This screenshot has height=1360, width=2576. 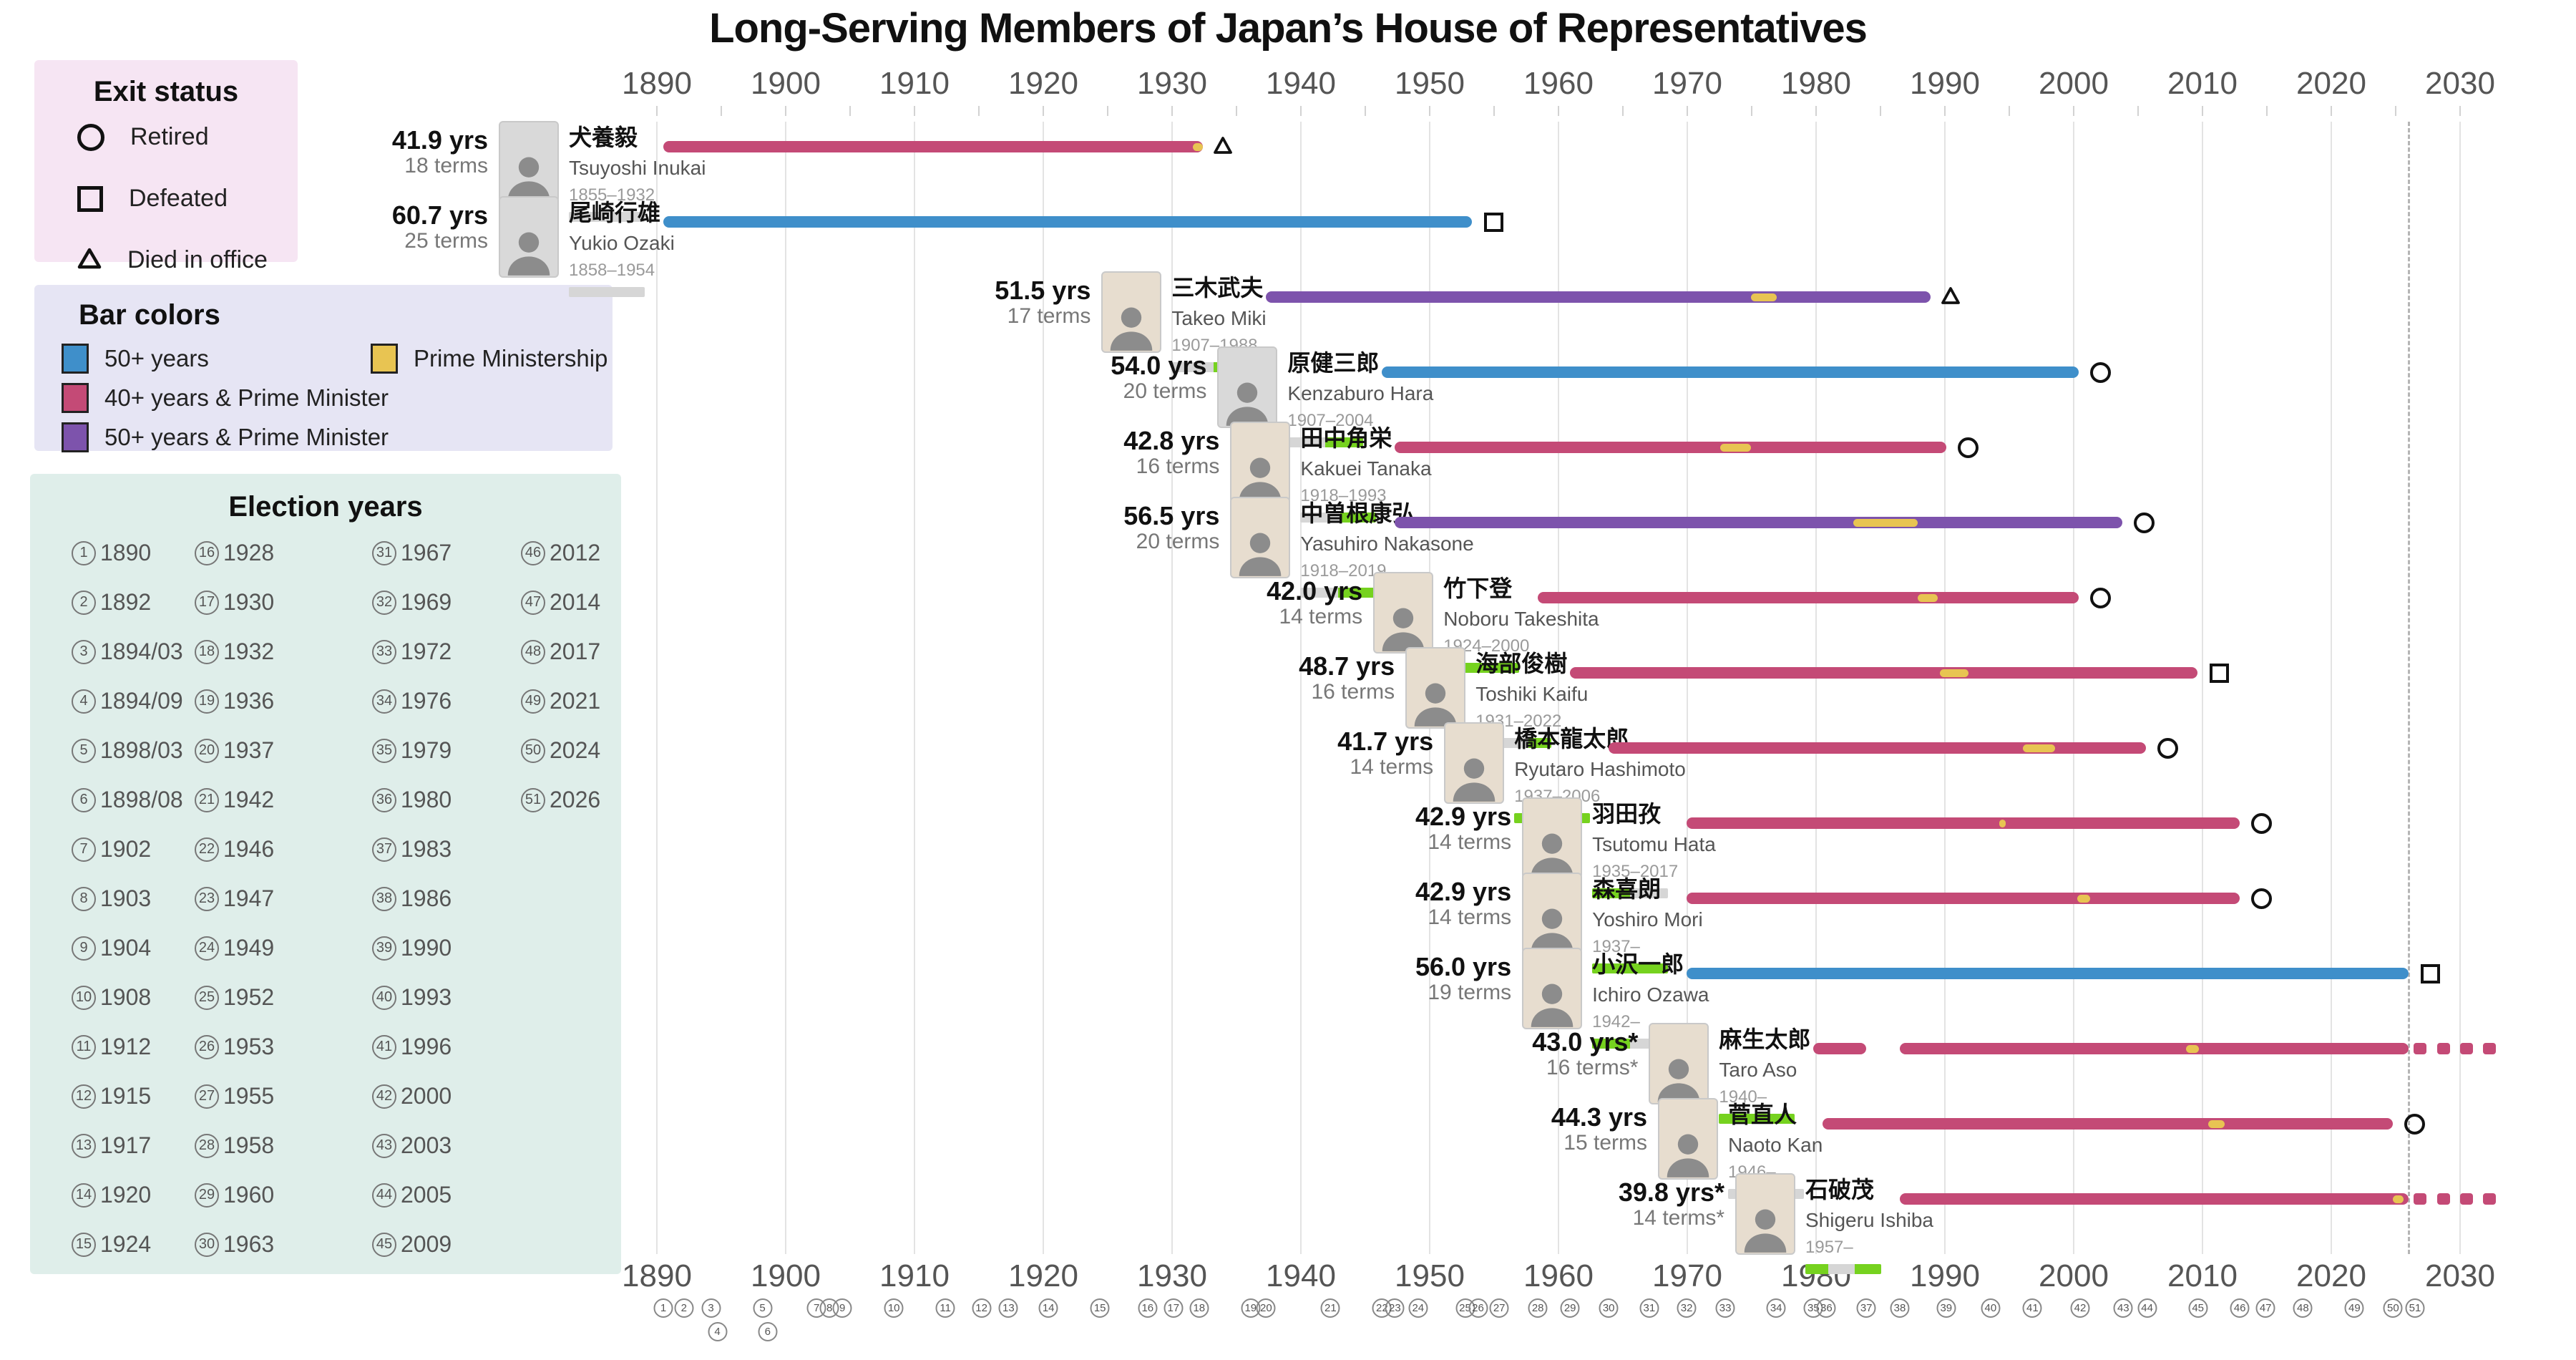 I want to click on bottom-axis-election-marker: 9, so click(x=842, y=1308).